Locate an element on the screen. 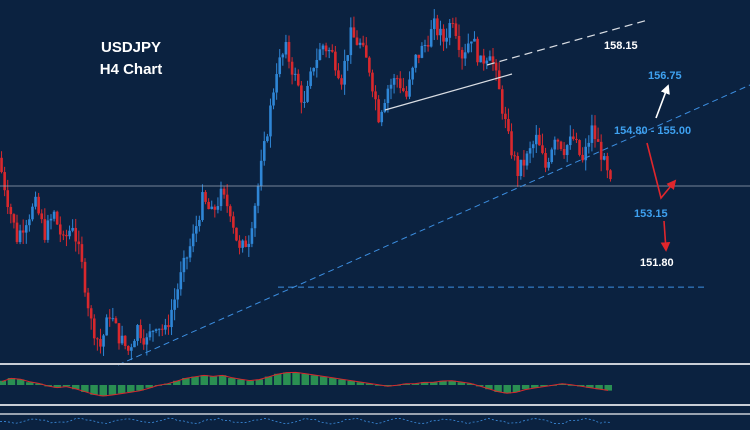 The height and width of the screenshot is (430, 750). level-label-153-15: 153.15 is located at coordinates (651, 214).